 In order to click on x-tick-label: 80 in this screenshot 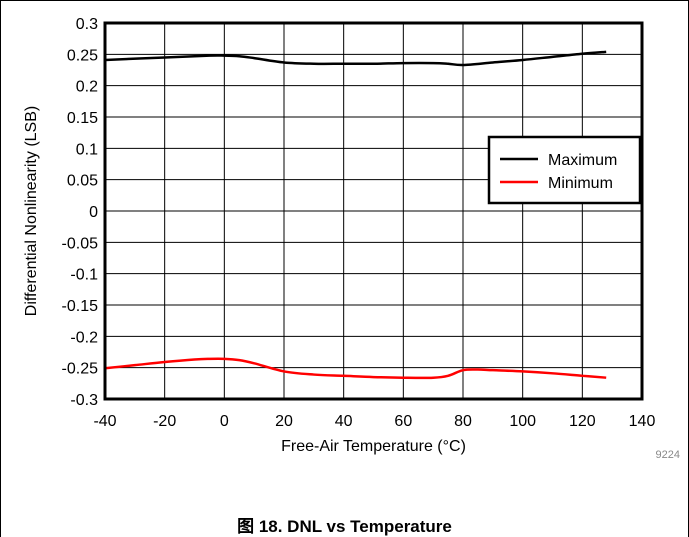, I will do `click(463, 421)`.